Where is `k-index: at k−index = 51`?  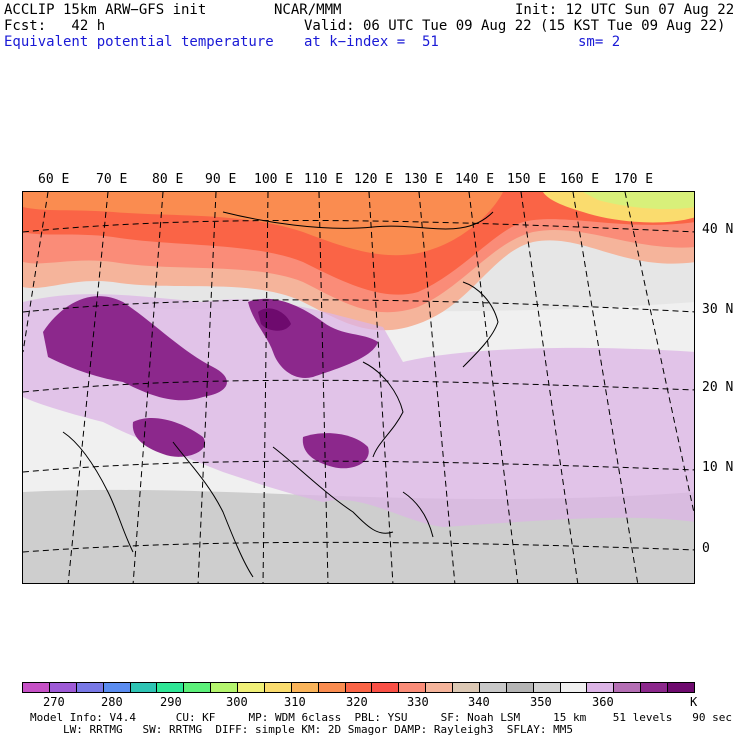
k-index: at k−index = 51 is located at coordinates (371, 42).